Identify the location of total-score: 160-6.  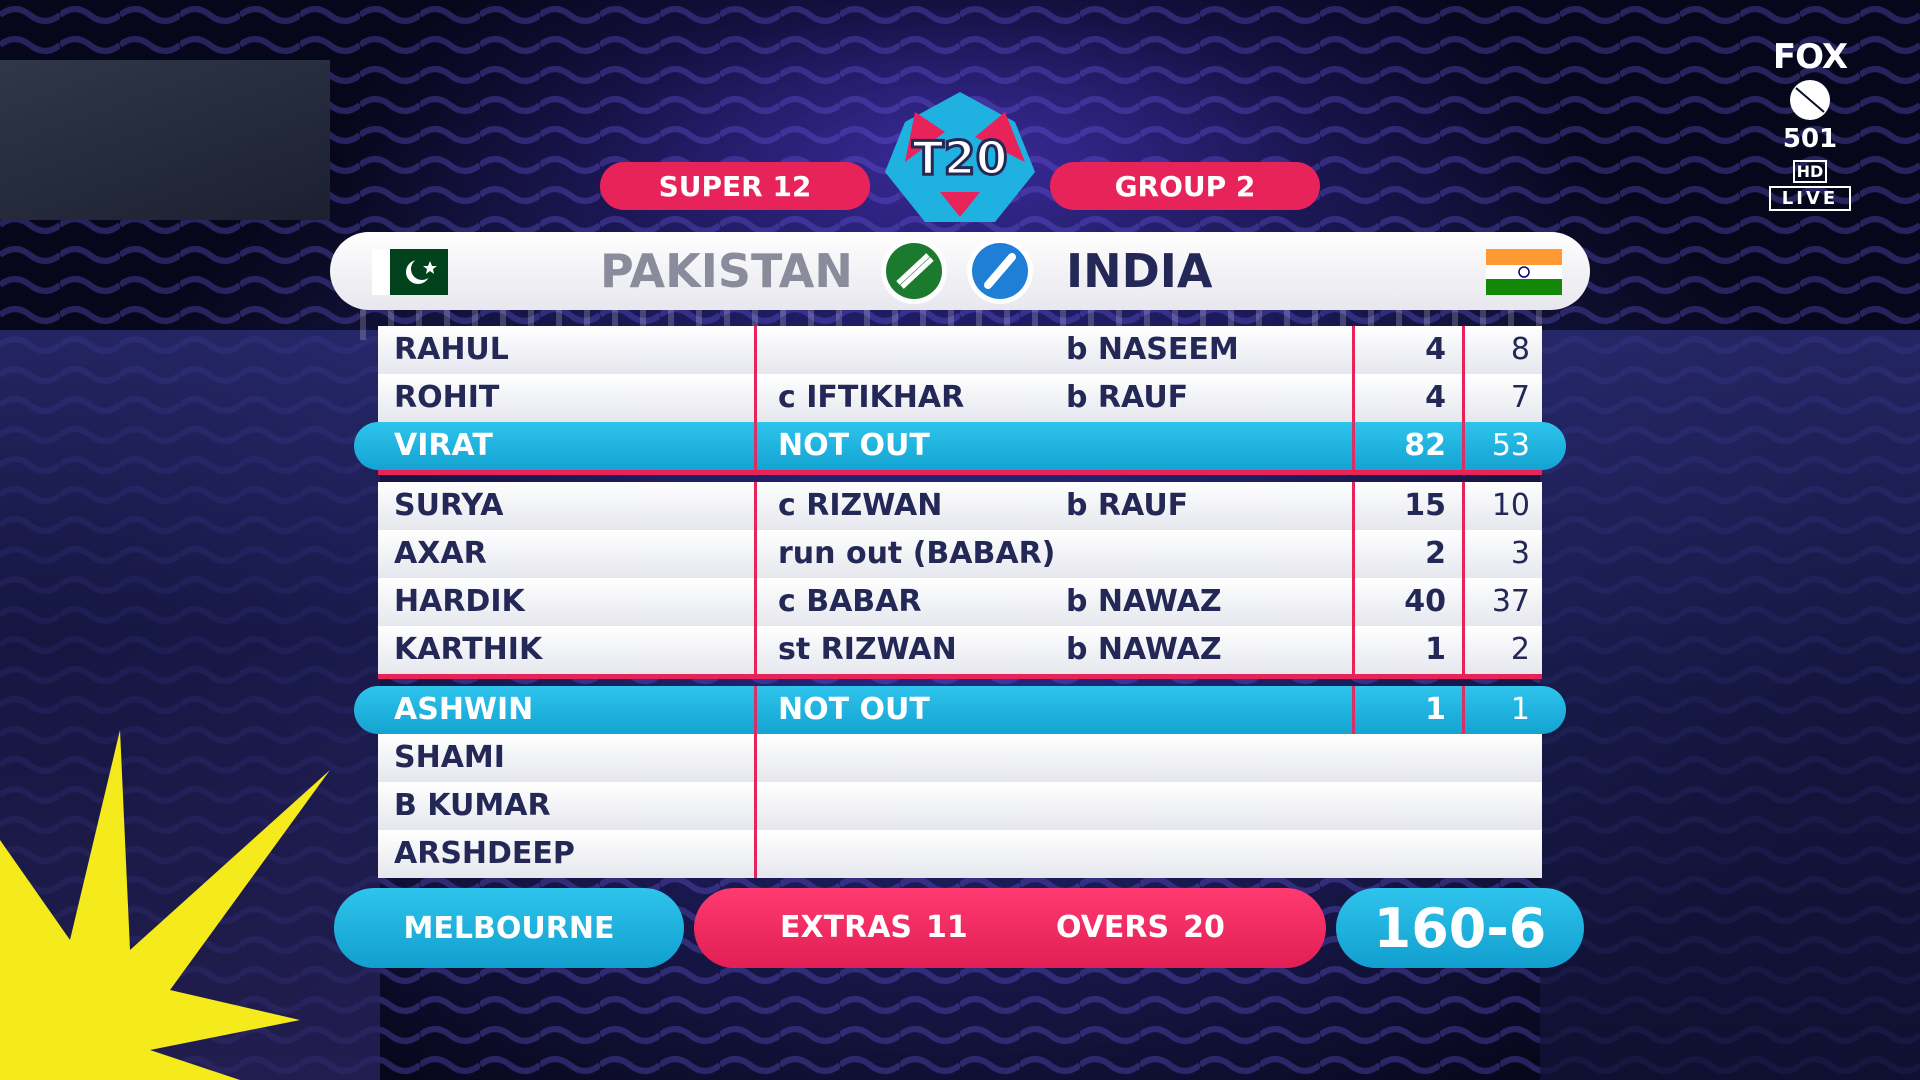
(1460, 928).